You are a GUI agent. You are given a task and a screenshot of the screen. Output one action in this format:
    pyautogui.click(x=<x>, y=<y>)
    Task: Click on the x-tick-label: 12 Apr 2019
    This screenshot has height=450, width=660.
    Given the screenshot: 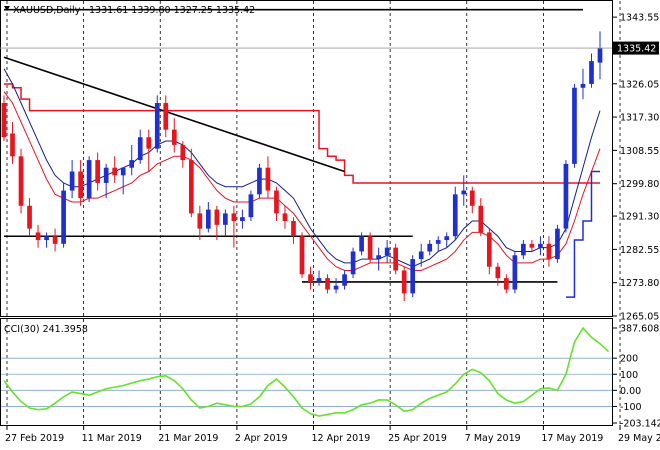 What is the action you would take?
    pyautogui.click(x=341, y=438)
    